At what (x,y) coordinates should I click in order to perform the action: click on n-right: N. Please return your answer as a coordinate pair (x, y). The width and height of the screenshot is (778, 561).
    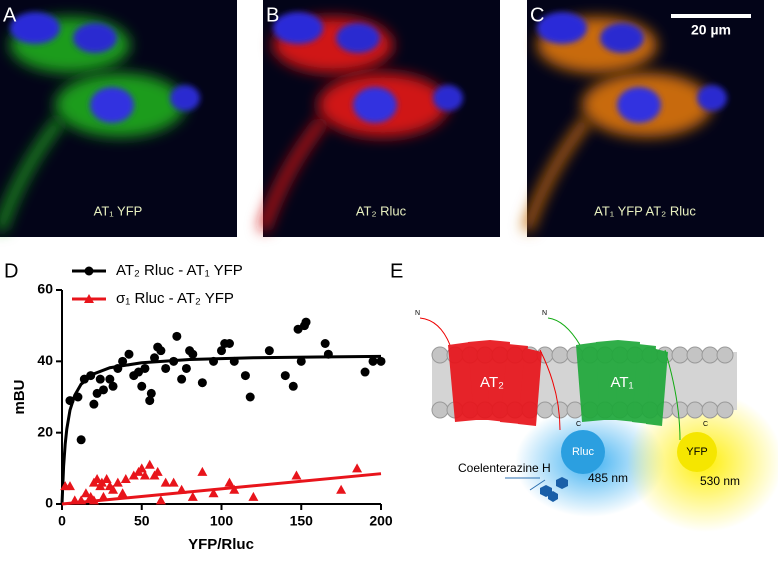
    Looking at the image, I should click on (544, 313).